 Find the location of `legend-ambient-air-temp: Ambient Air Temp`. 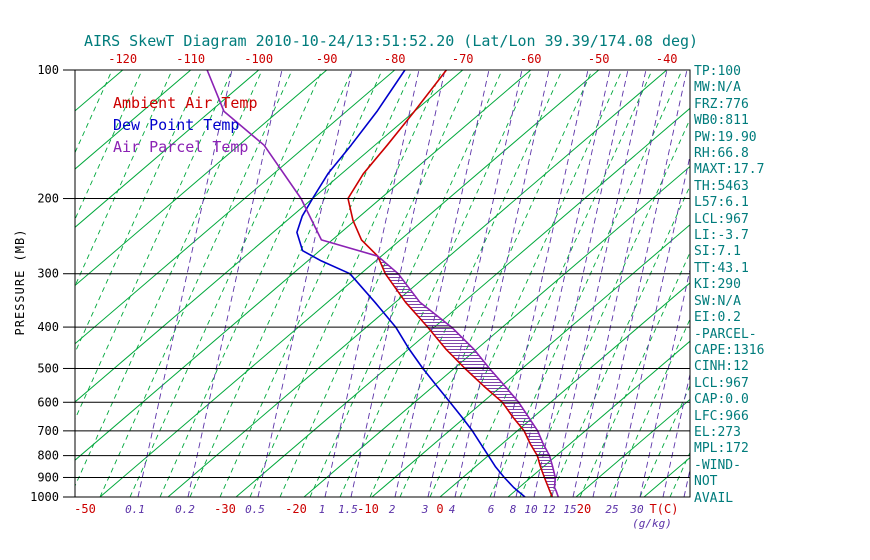

legend-ambient-air-temp: Ambient Air Temp is located at coordinates (185, 103).